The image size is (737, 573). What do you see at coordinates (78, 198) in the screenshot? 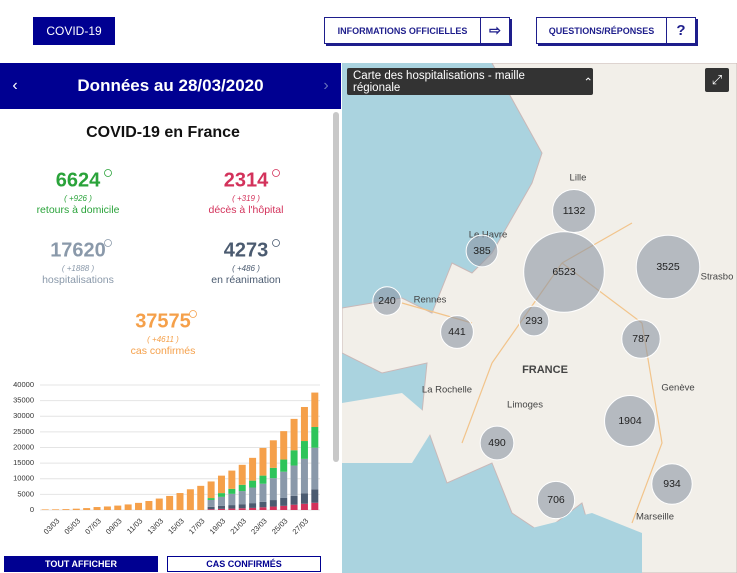
I see `stat-delta: ( +926 )` at bounding box center [78, 198].